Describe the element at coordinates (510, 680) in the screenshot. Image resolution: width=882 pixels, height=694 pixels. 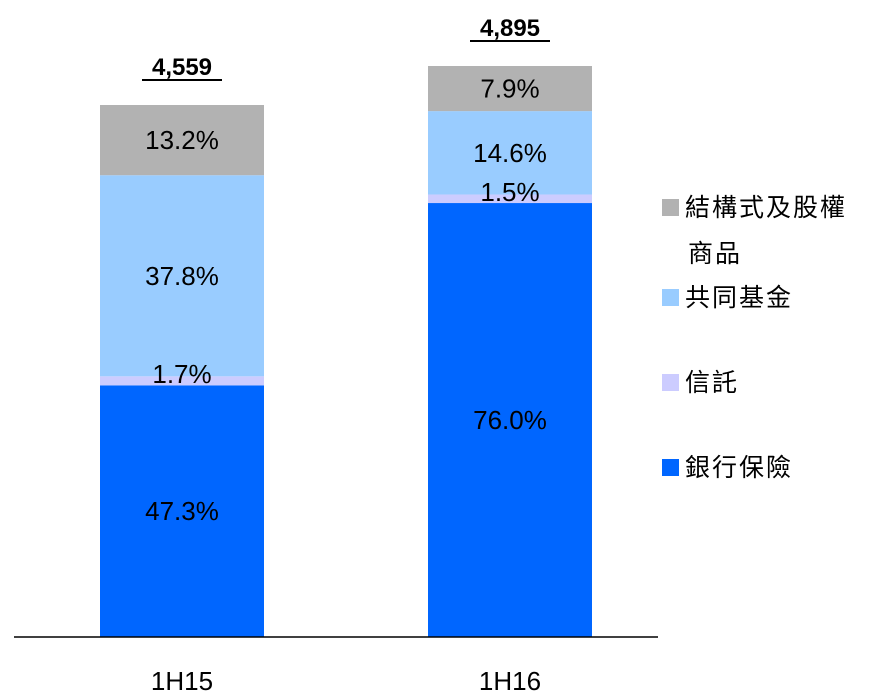
I see `category-label-1h16: 1H16` at that location.